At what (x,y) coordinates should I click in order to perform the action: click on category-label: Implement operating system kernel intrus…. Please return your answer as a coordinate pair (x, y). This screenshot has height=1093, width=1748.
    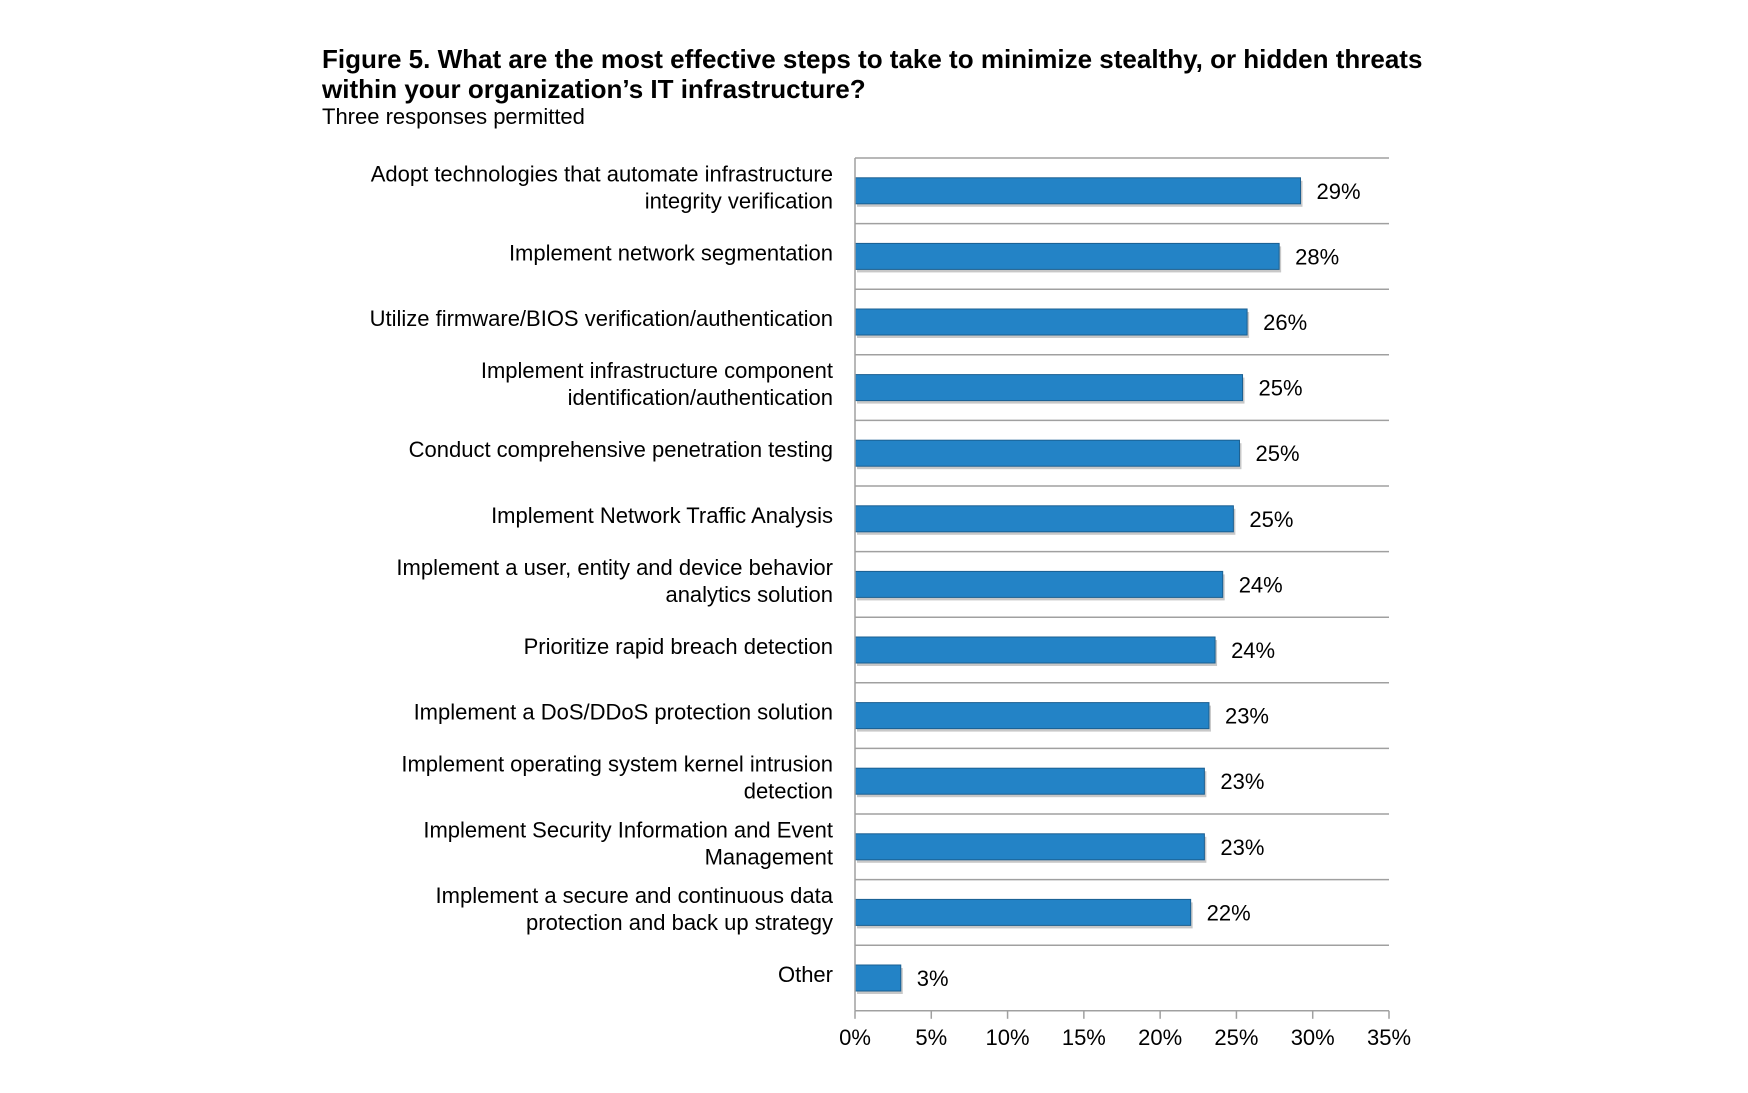
    Looking at the image, I should click on (617, 778).